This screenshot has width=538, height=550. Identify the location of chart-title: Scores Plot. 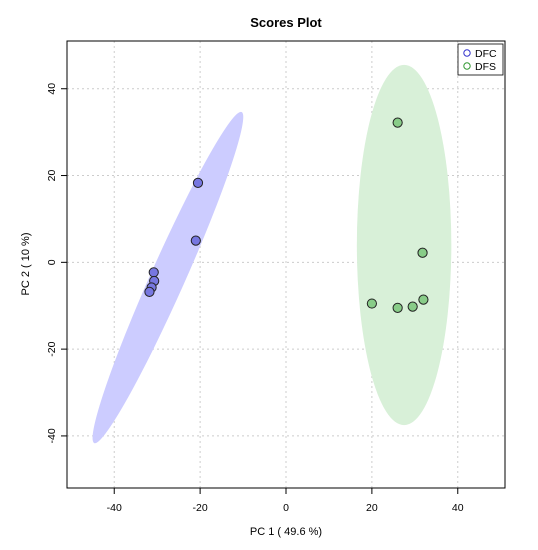
(286, 22).